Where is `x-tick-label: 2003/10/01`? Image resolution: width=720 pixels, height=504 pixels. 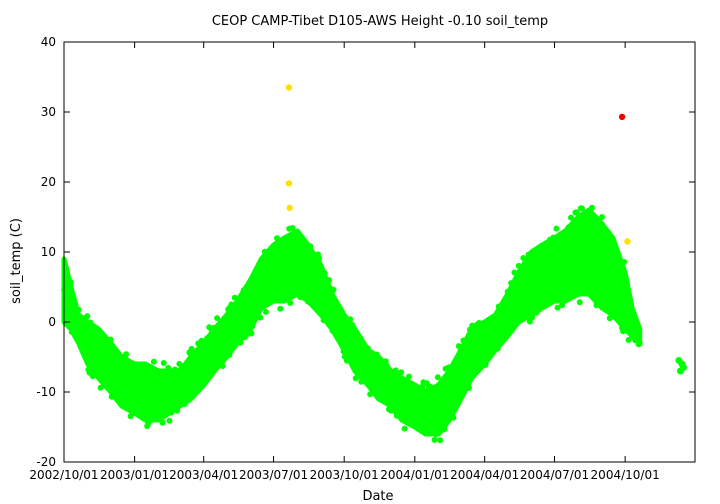
x-tick-label: 2003/10/01 is located at coordinates (344, 475).